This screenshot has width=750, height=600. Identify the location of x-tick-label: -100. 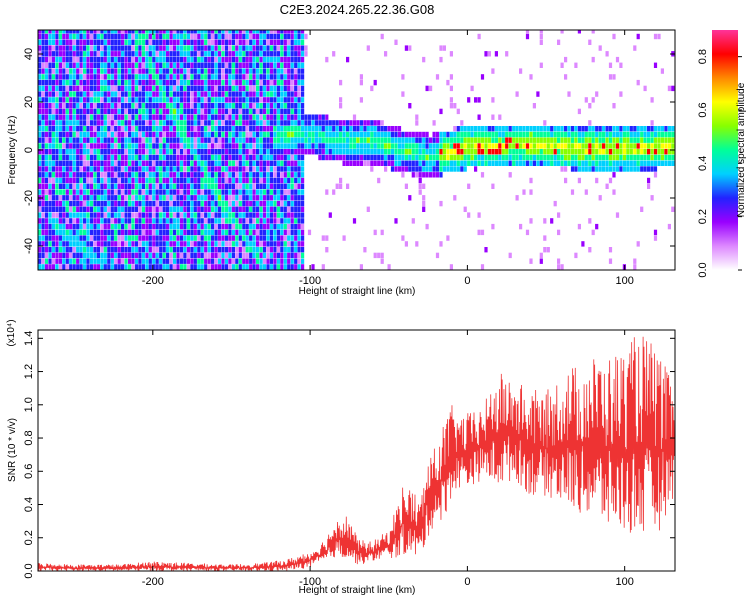
(310, 582).